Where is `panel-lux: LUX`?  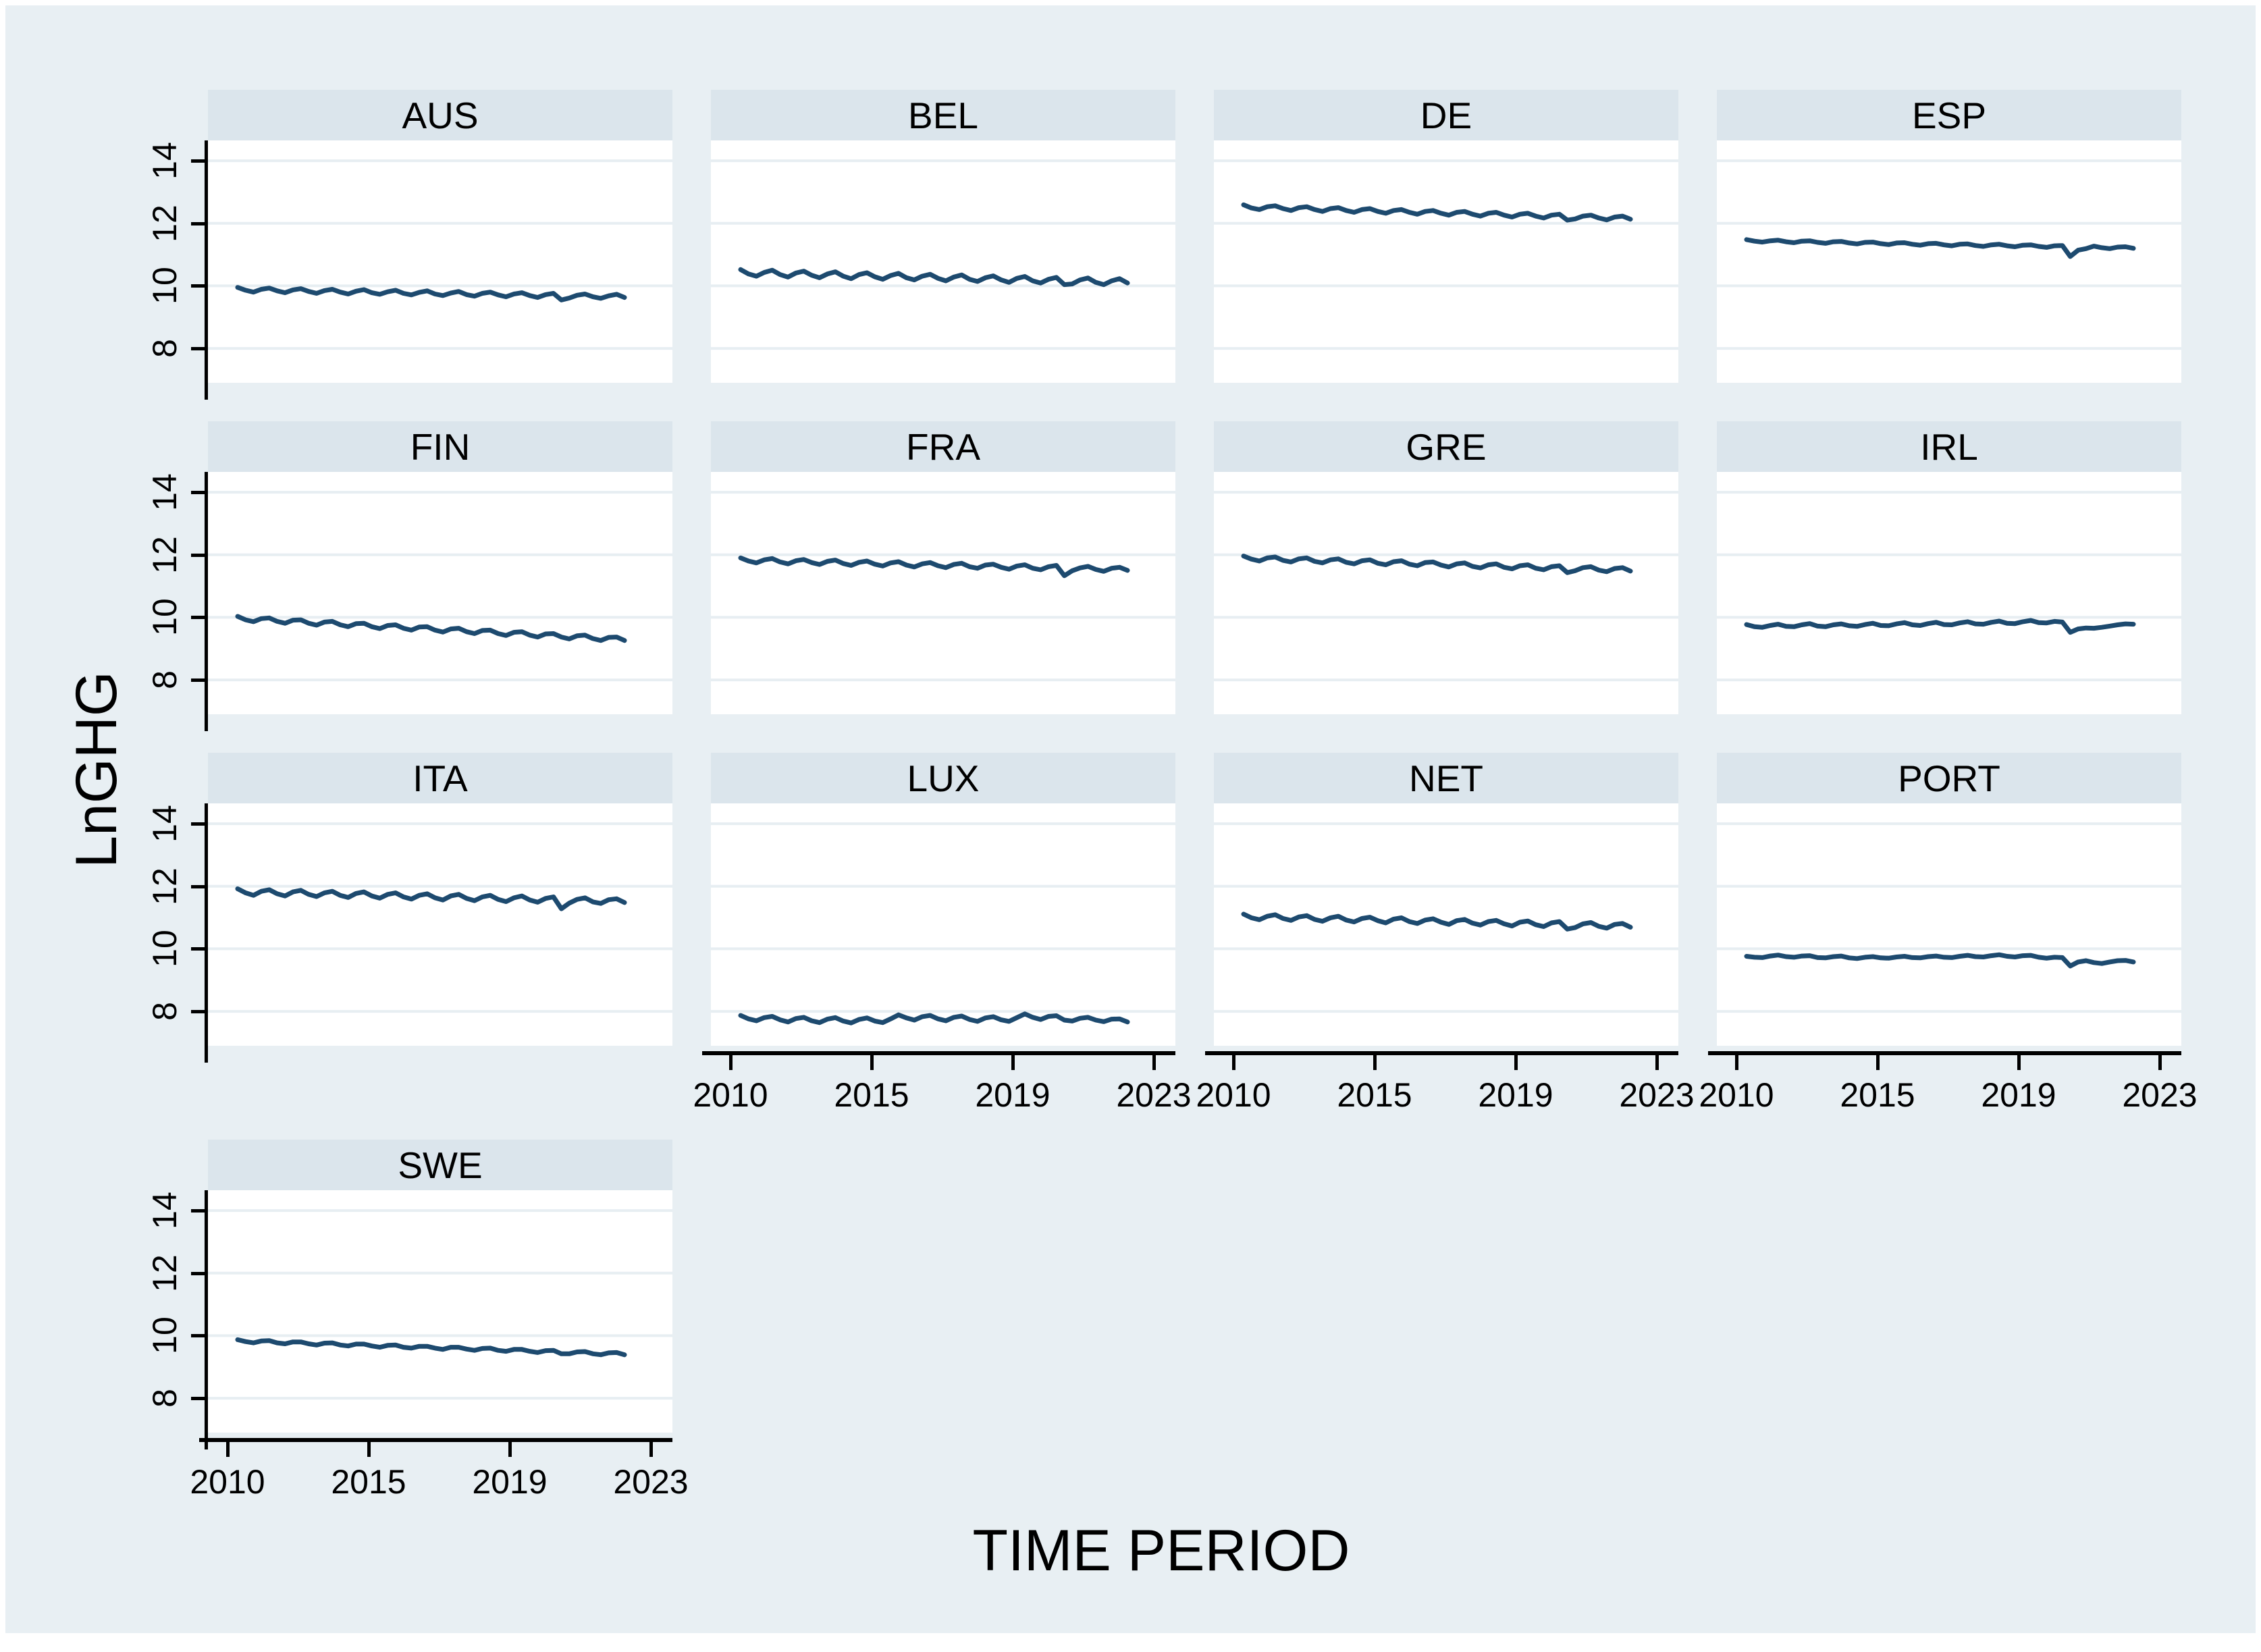 panel-lux: LUX is located at coordinates (943, 899).